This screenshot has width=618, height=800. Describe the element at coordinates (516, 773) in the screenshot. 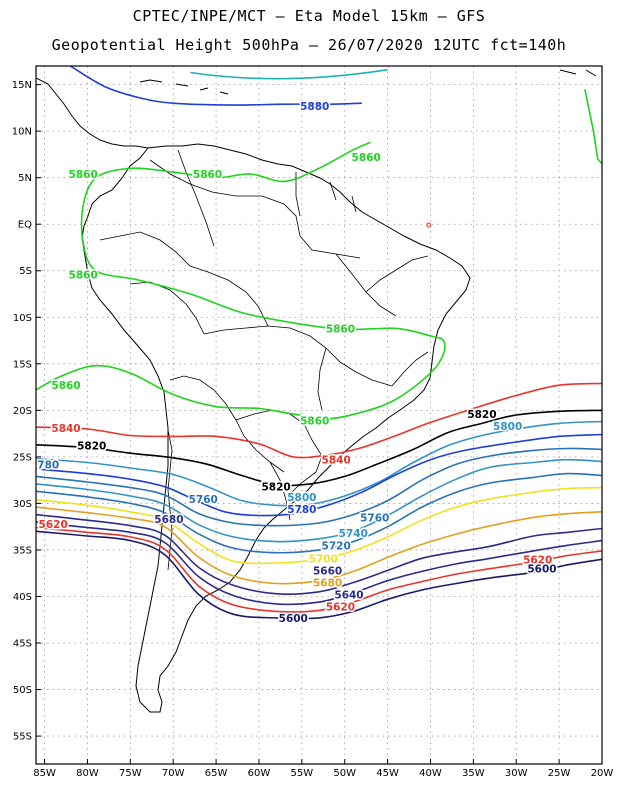

I see `lon-tick-label: 30W` at that location.